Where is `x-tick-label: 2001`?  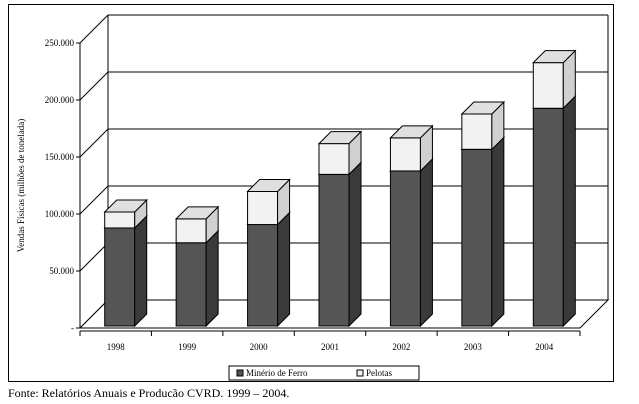 x-tick-label: 2001 is located at coordinates (330, 347).